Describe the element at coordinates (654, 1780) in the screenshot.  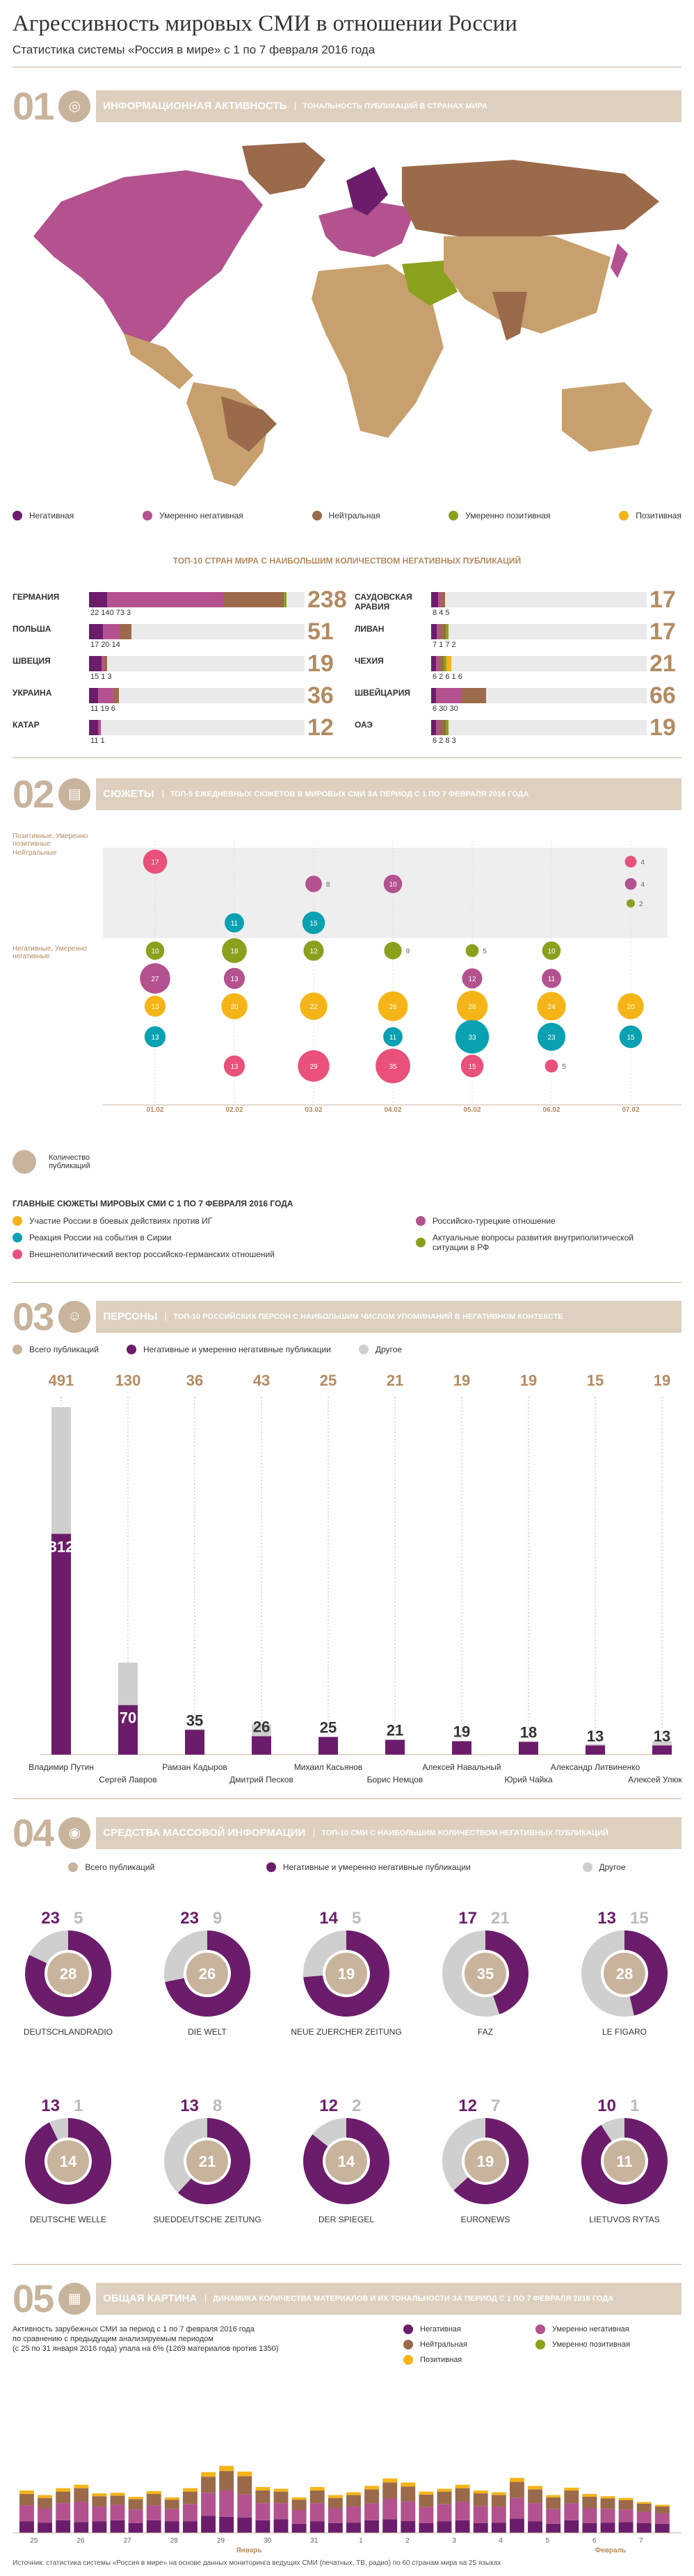
I see `person-name: Алексей Улюкаев` at that location.